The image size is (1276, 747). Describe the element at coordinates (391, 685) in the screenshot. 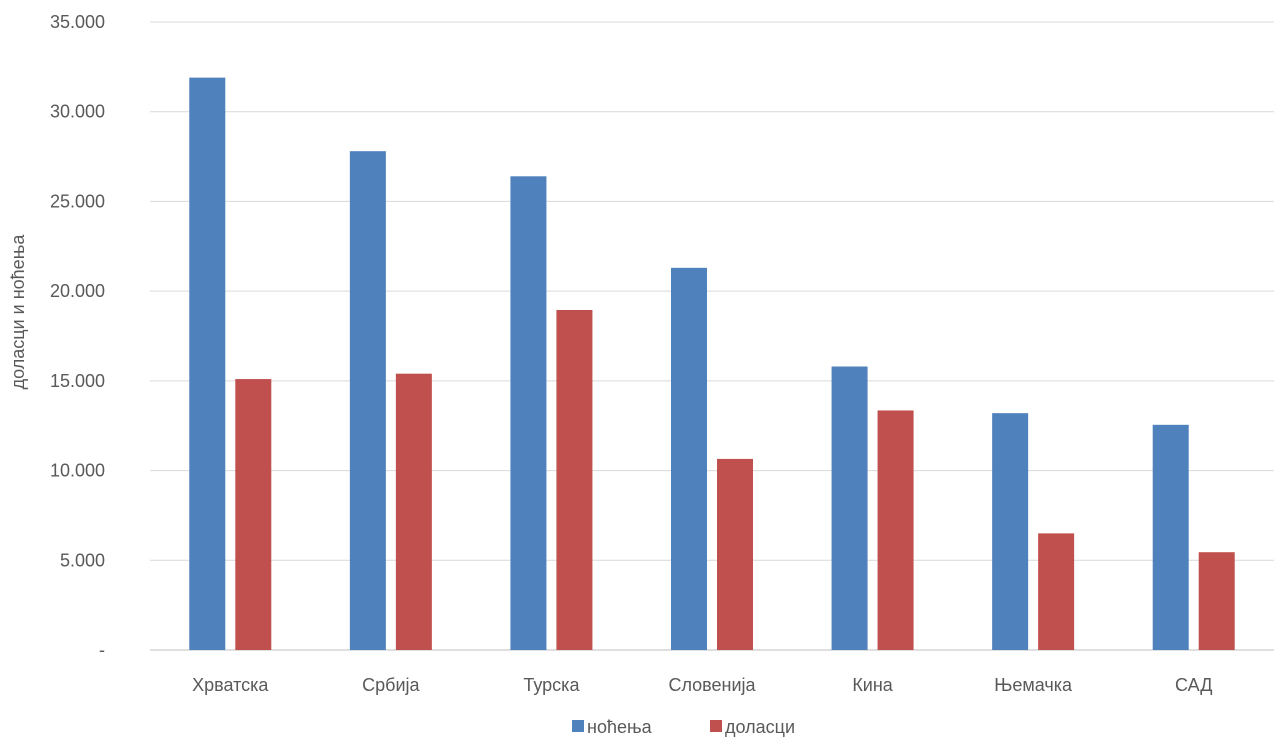

I see `x-tick-label: Србија` at that location.